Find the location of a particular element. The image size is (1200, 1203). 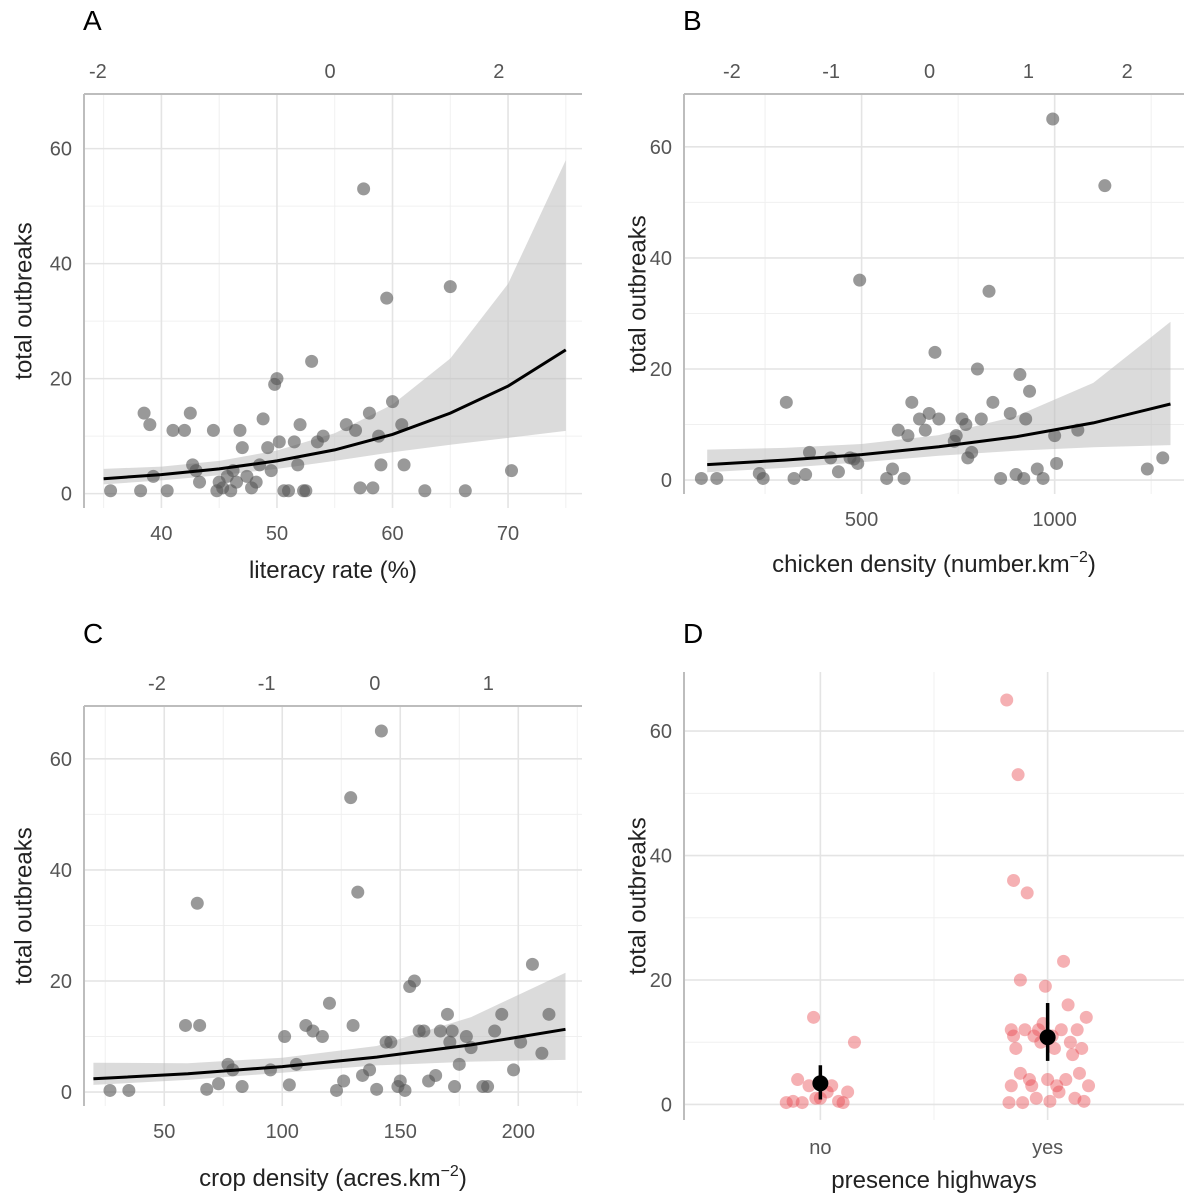

x-axis-label-suffix: ) is located at coordinates (463, 1178).